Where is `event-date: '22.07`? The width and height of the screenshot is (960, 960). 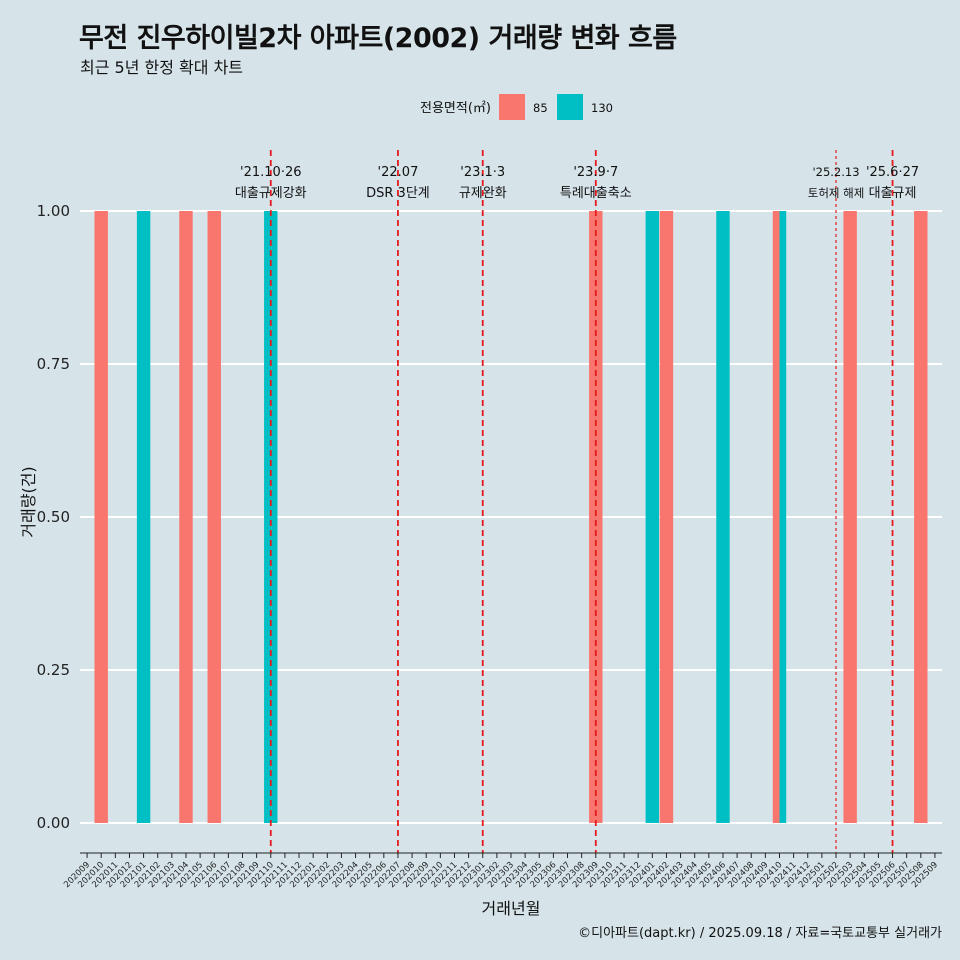
event-date: '22.07 is located at coordinates (398, 172).